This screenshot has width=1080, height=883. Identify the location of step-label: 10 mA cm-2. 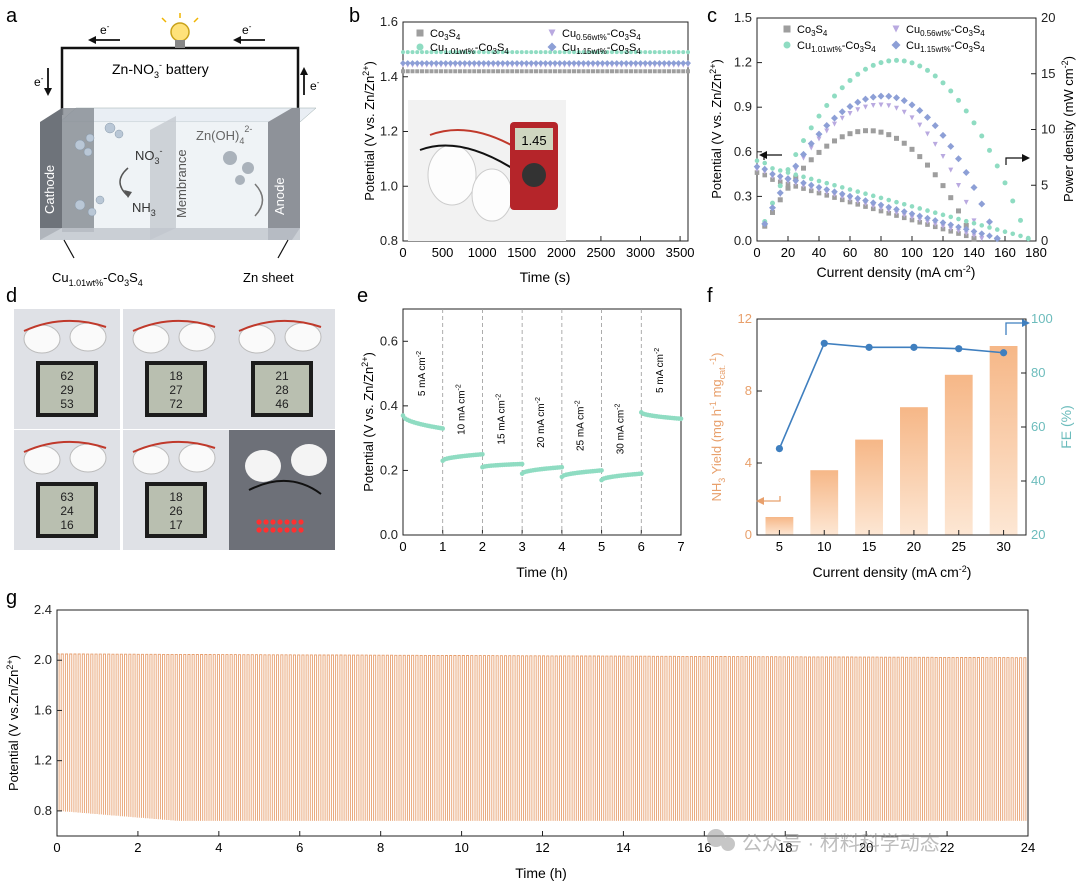
(462, 409).